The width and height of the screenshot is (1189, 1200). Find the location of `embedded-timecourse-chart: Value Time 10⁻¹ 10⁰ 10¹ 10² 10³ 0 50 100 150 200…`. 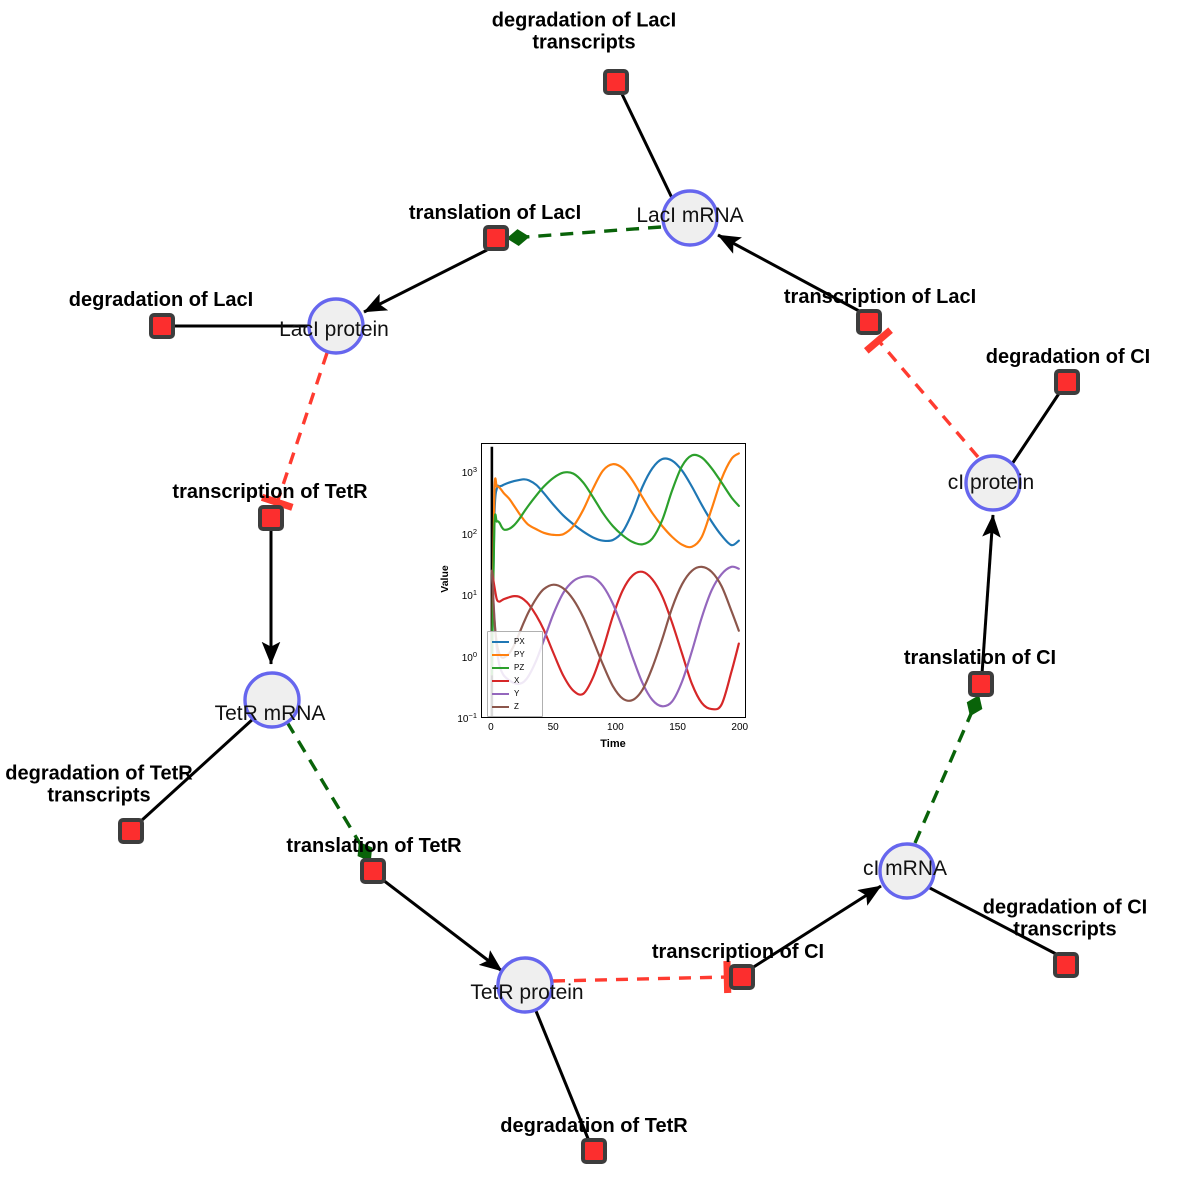

embedded-timecourse-chart: Value Time 10⁻¹ 10⁰ 10¹ 10² 10³ 0 50 100 150 200… is located at coordinates (606, 597).